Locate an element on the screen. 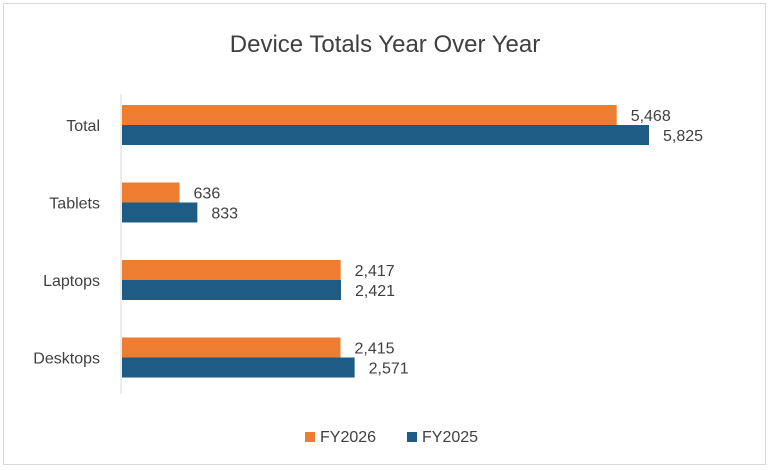  data-label-fy2026-total: 5,468 is located at coordinates (651, 116).